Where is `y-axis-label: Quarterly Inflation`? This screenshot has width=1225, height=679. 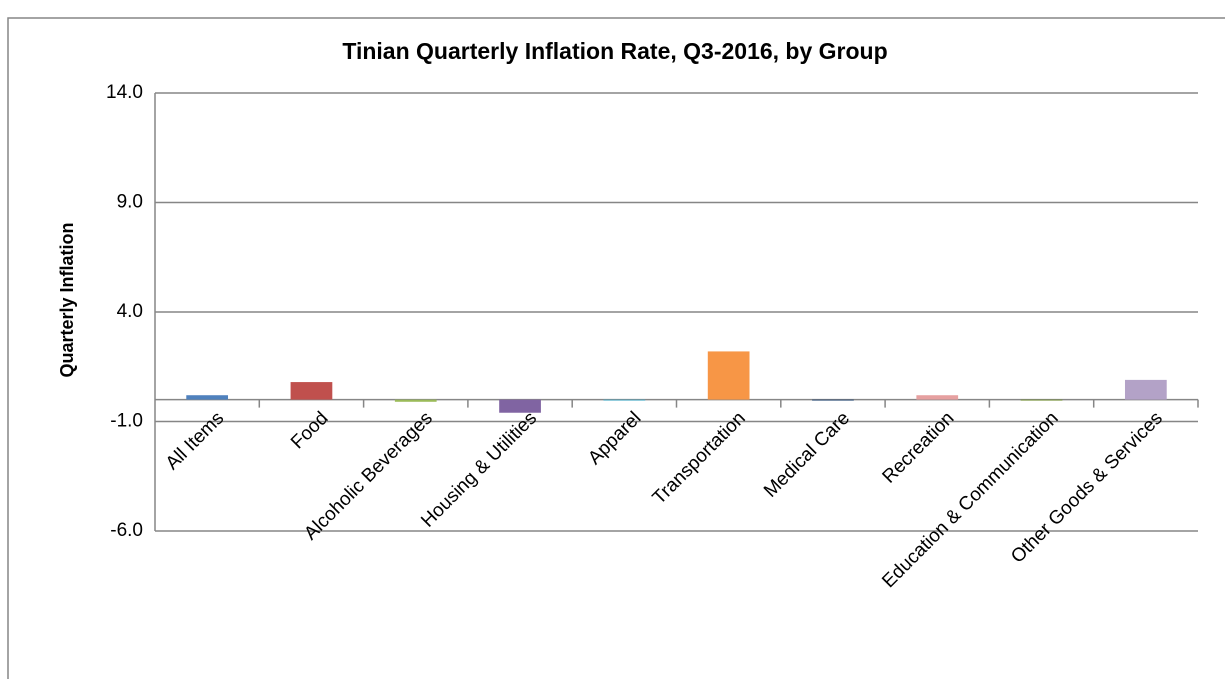 y-axis-label: Quarterly Inflation is located at coordinates (67, 299).